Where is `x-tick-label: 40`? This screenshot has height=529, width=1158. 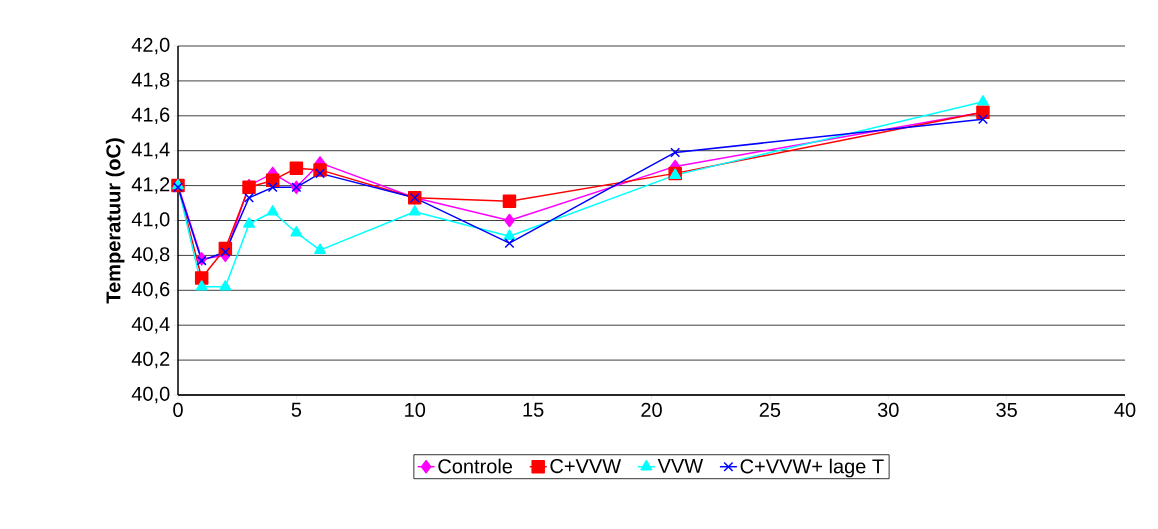
x-tick-label: 40 is located at coordinates (1125, 409).